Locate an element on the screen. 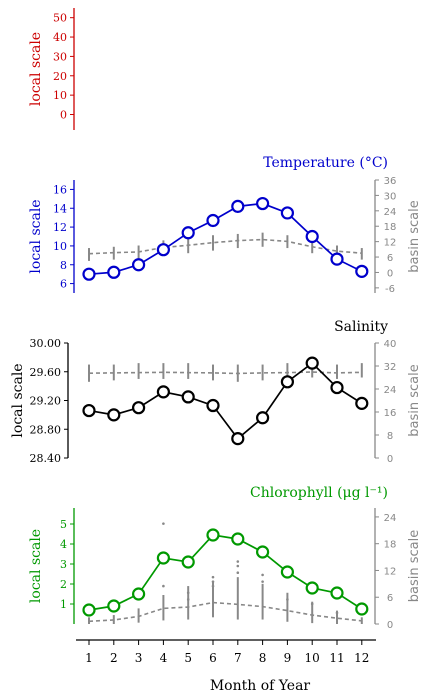  left-tick-label: 2 is located at coordinates (63, 584).